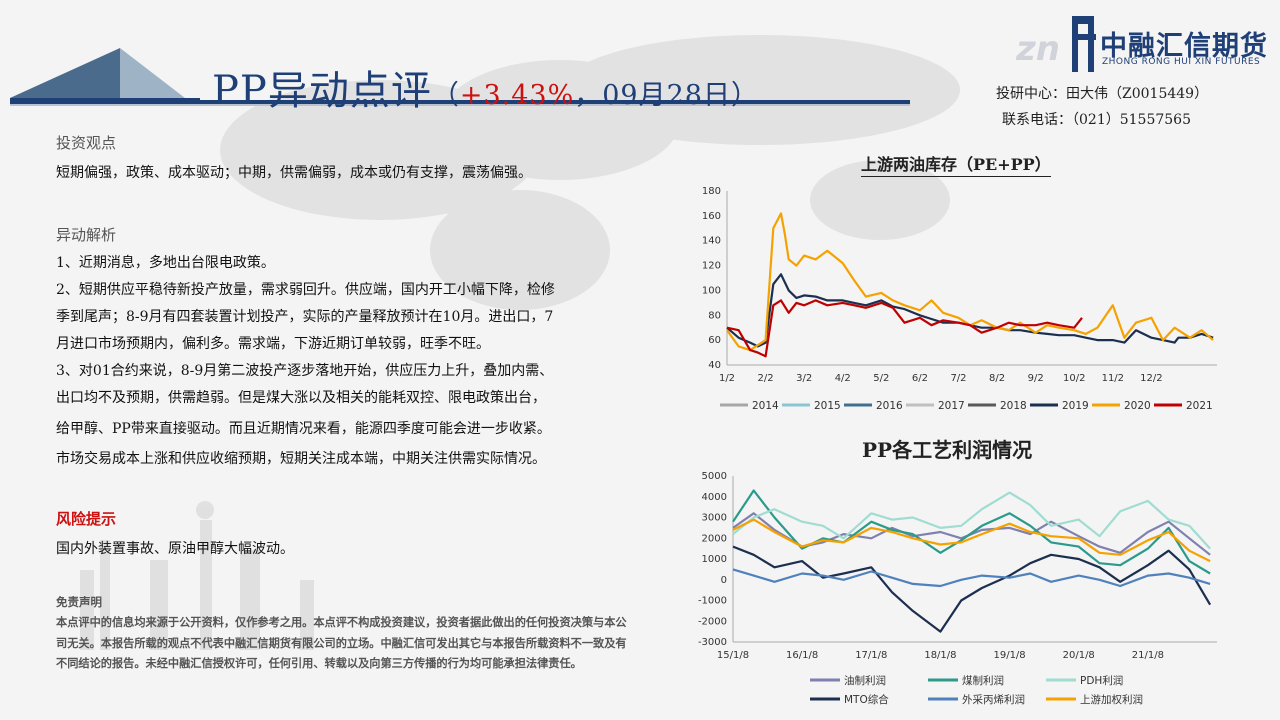 The image size is (1280, 720). I want to click on x-tick-label: 5/2, so click(881, 378).